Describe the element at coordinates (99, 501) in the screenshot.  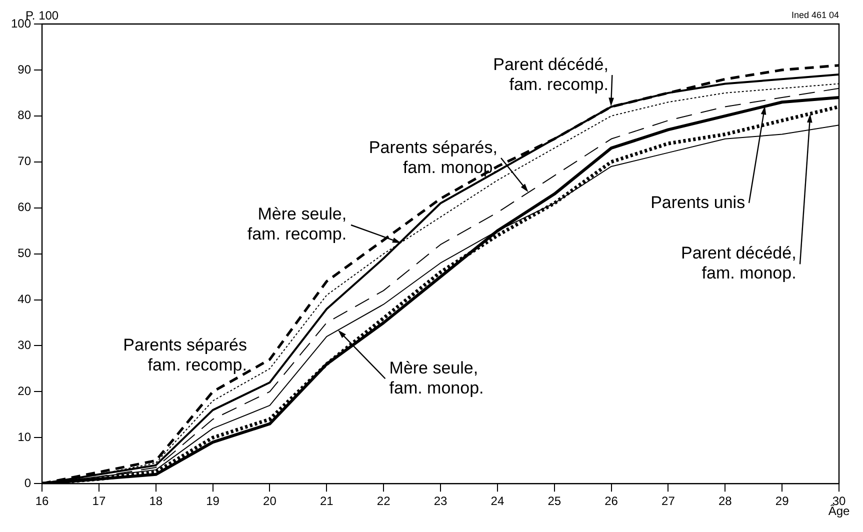
I see `x-tick-label: 17` at that location.